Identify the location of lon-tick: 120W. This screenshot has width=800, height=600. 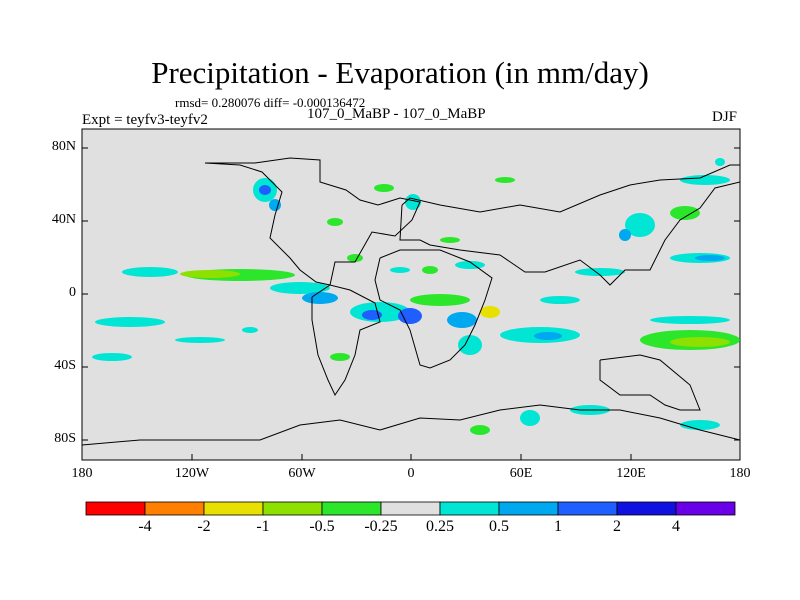
(192, 473).